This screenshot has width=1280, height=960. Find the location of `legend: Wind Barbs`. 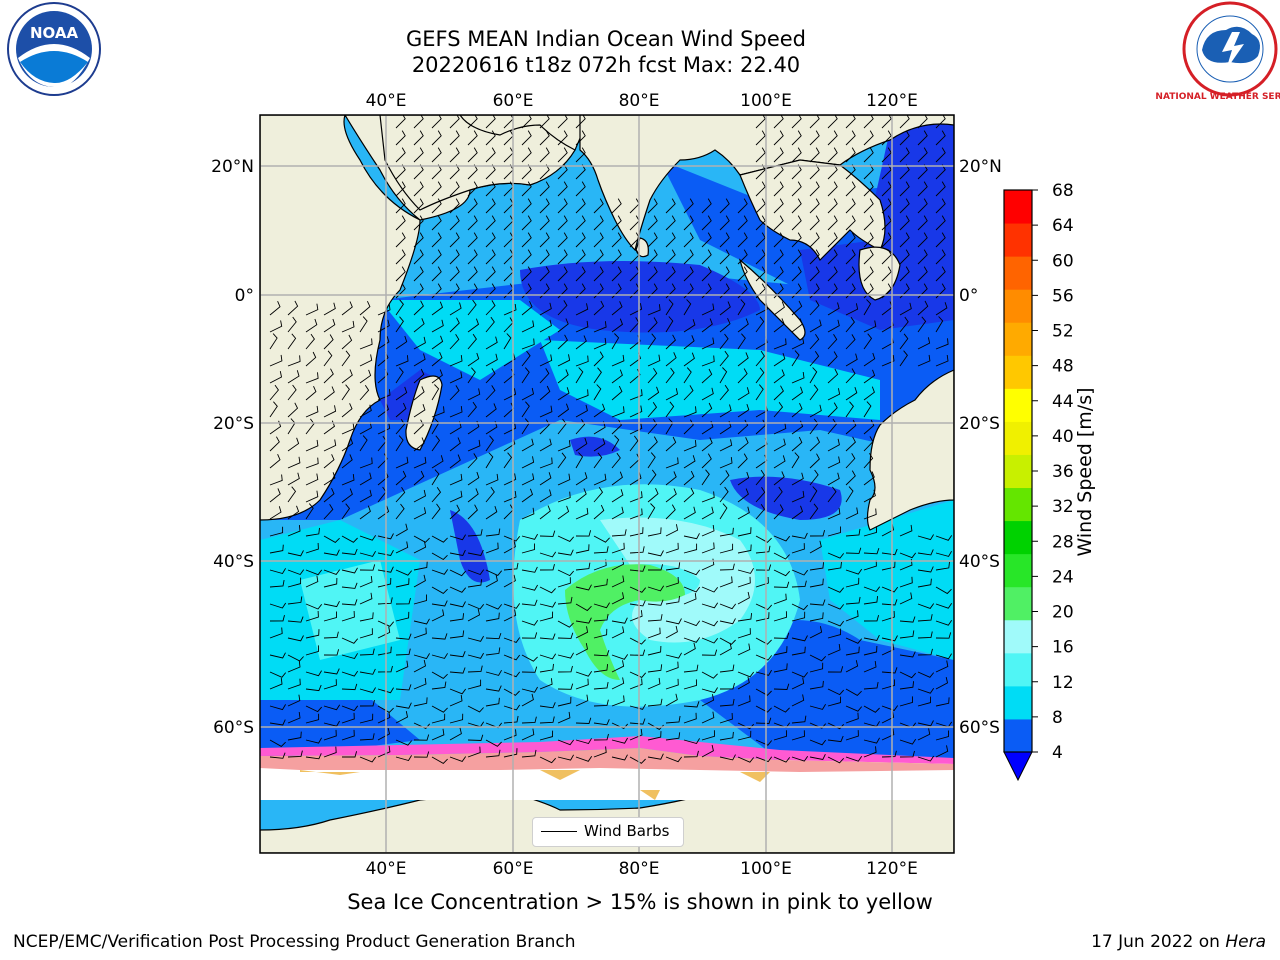

legend: Wind Barbs is located at coordinates (608, 832).